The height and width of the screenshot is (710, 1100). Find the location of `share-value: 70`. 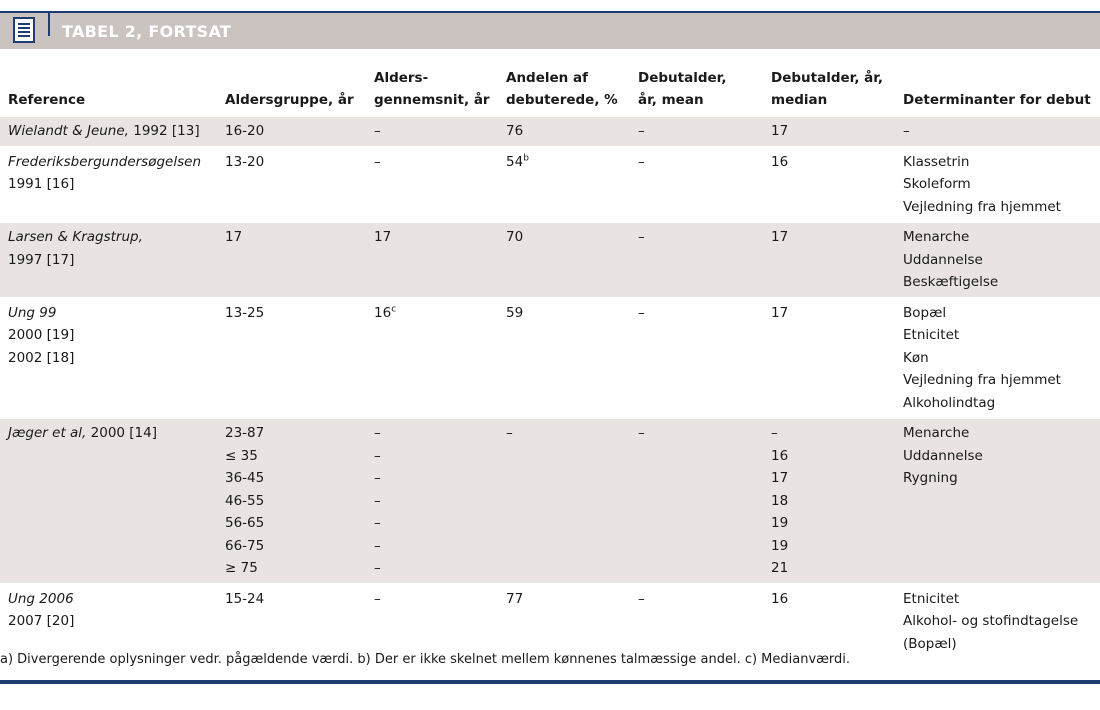

share-value: 70 is located at coordinates (515, 237).